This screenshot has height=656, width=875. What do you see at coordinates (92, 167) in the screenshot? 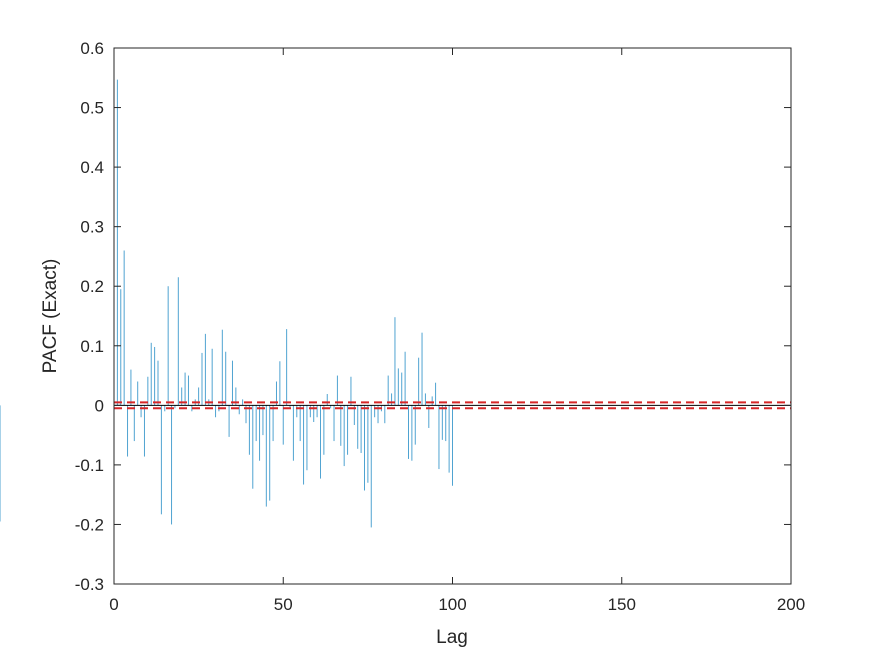
I see `y-tick-label: 0.4` at bounding box center [92, 167].